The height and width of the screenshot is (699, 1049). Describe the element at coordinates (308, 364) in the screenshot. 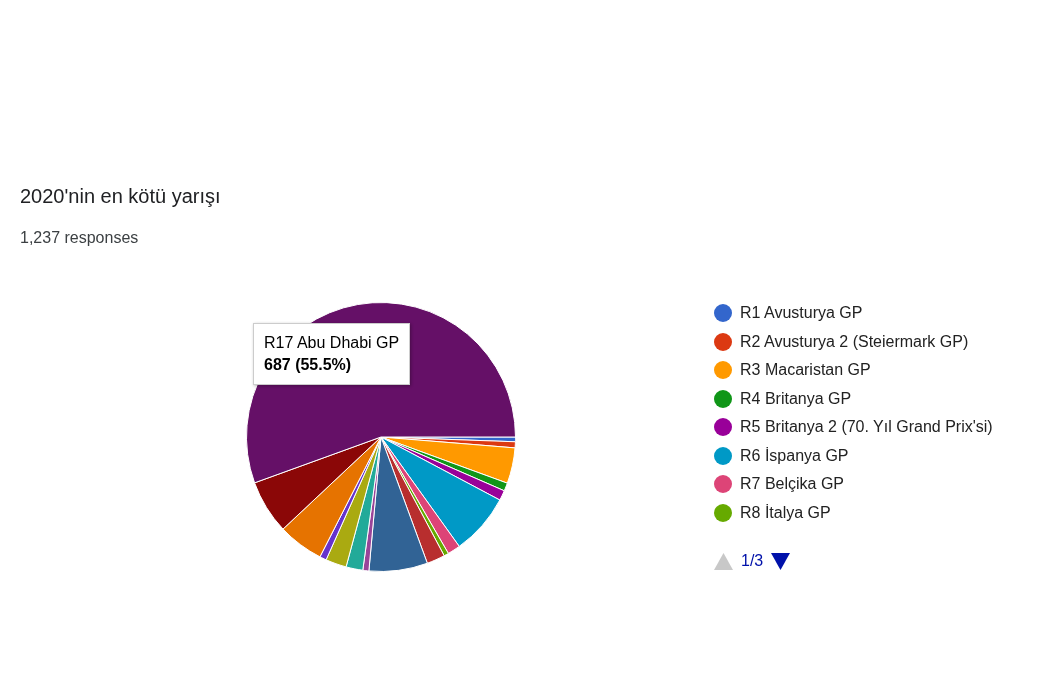

I see `data-label: 687 (55.5%)` at that location.